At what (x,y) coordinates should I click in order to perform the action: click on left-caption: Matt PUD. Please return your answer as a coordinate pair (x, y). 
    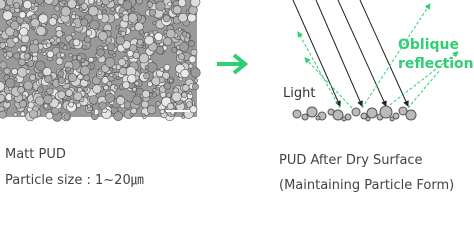
    Looking at the image, I should click on (35, 154).